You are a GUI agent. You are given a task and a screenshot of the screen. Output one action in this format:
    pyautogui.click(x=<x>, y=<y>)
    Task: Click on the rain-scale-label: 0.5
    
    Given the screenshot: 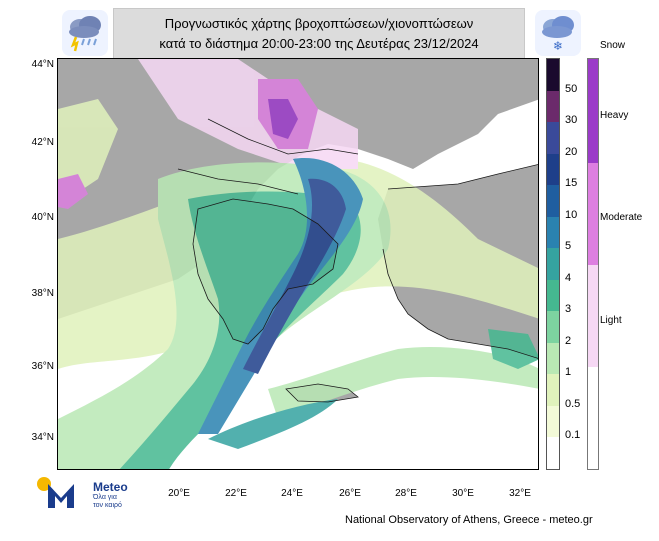 What is the action you would take?
    pyautogui.click(x=573, y=403)
    